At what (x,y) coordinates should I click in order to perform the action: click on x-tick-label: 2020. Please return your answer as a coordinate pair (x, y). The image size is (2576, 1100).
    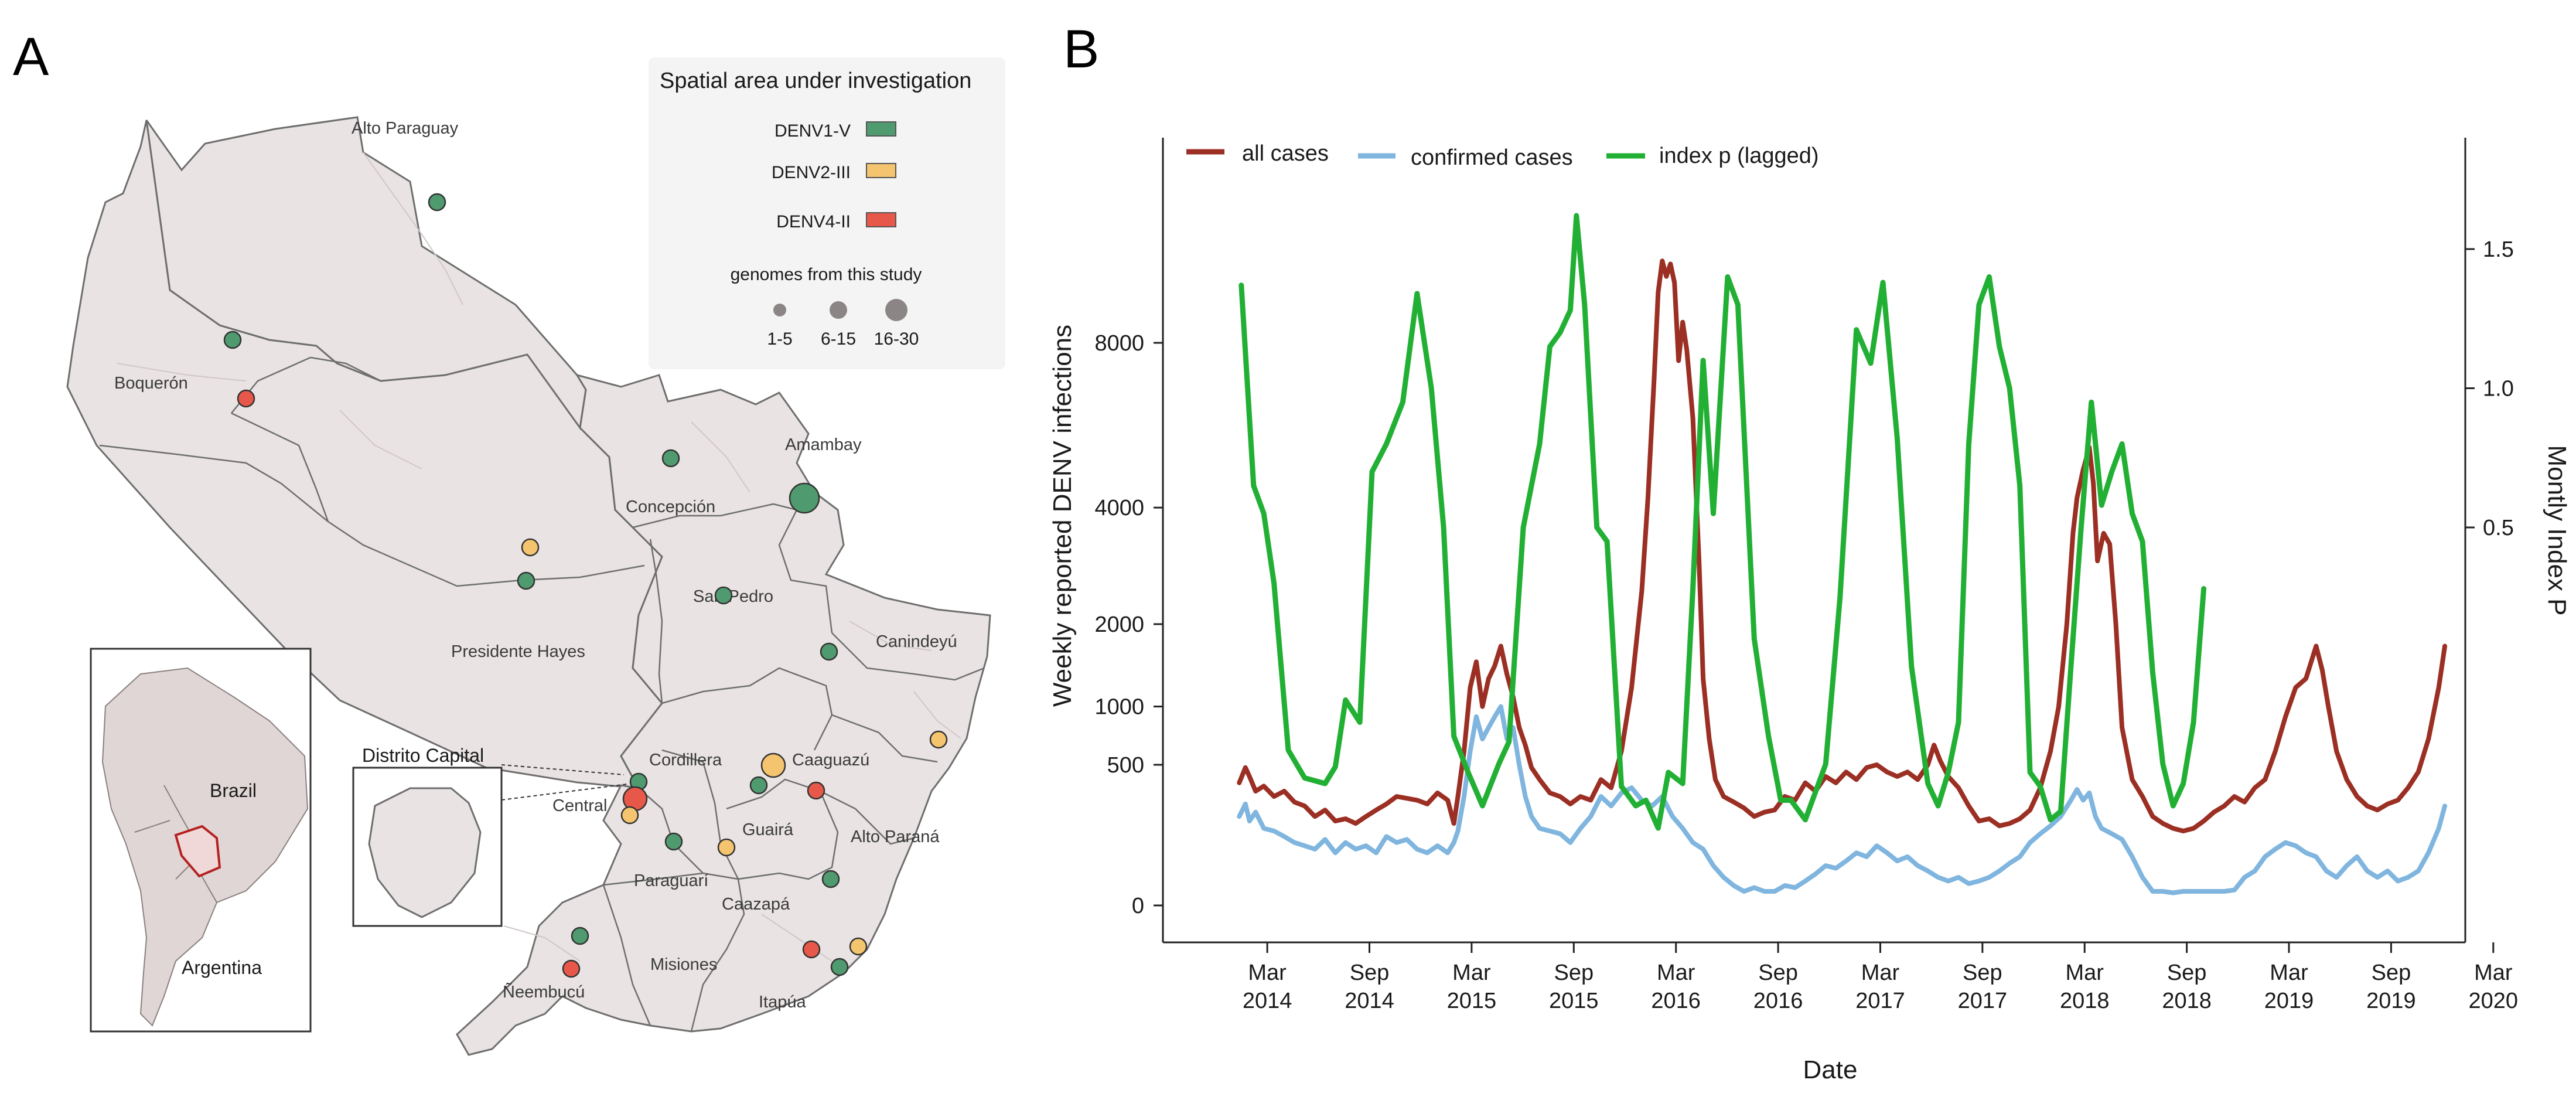
    Looking at the image, I should click on (2494, 1001).